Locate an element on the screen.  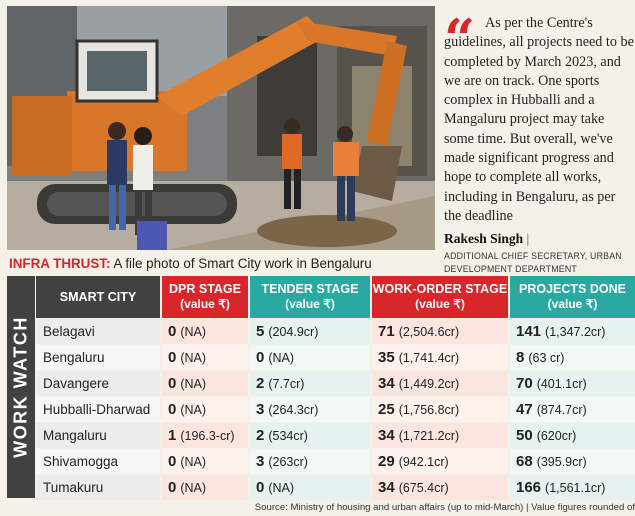
cell-tender: 5 (204.9cr) is located at coordinates (310, 331).